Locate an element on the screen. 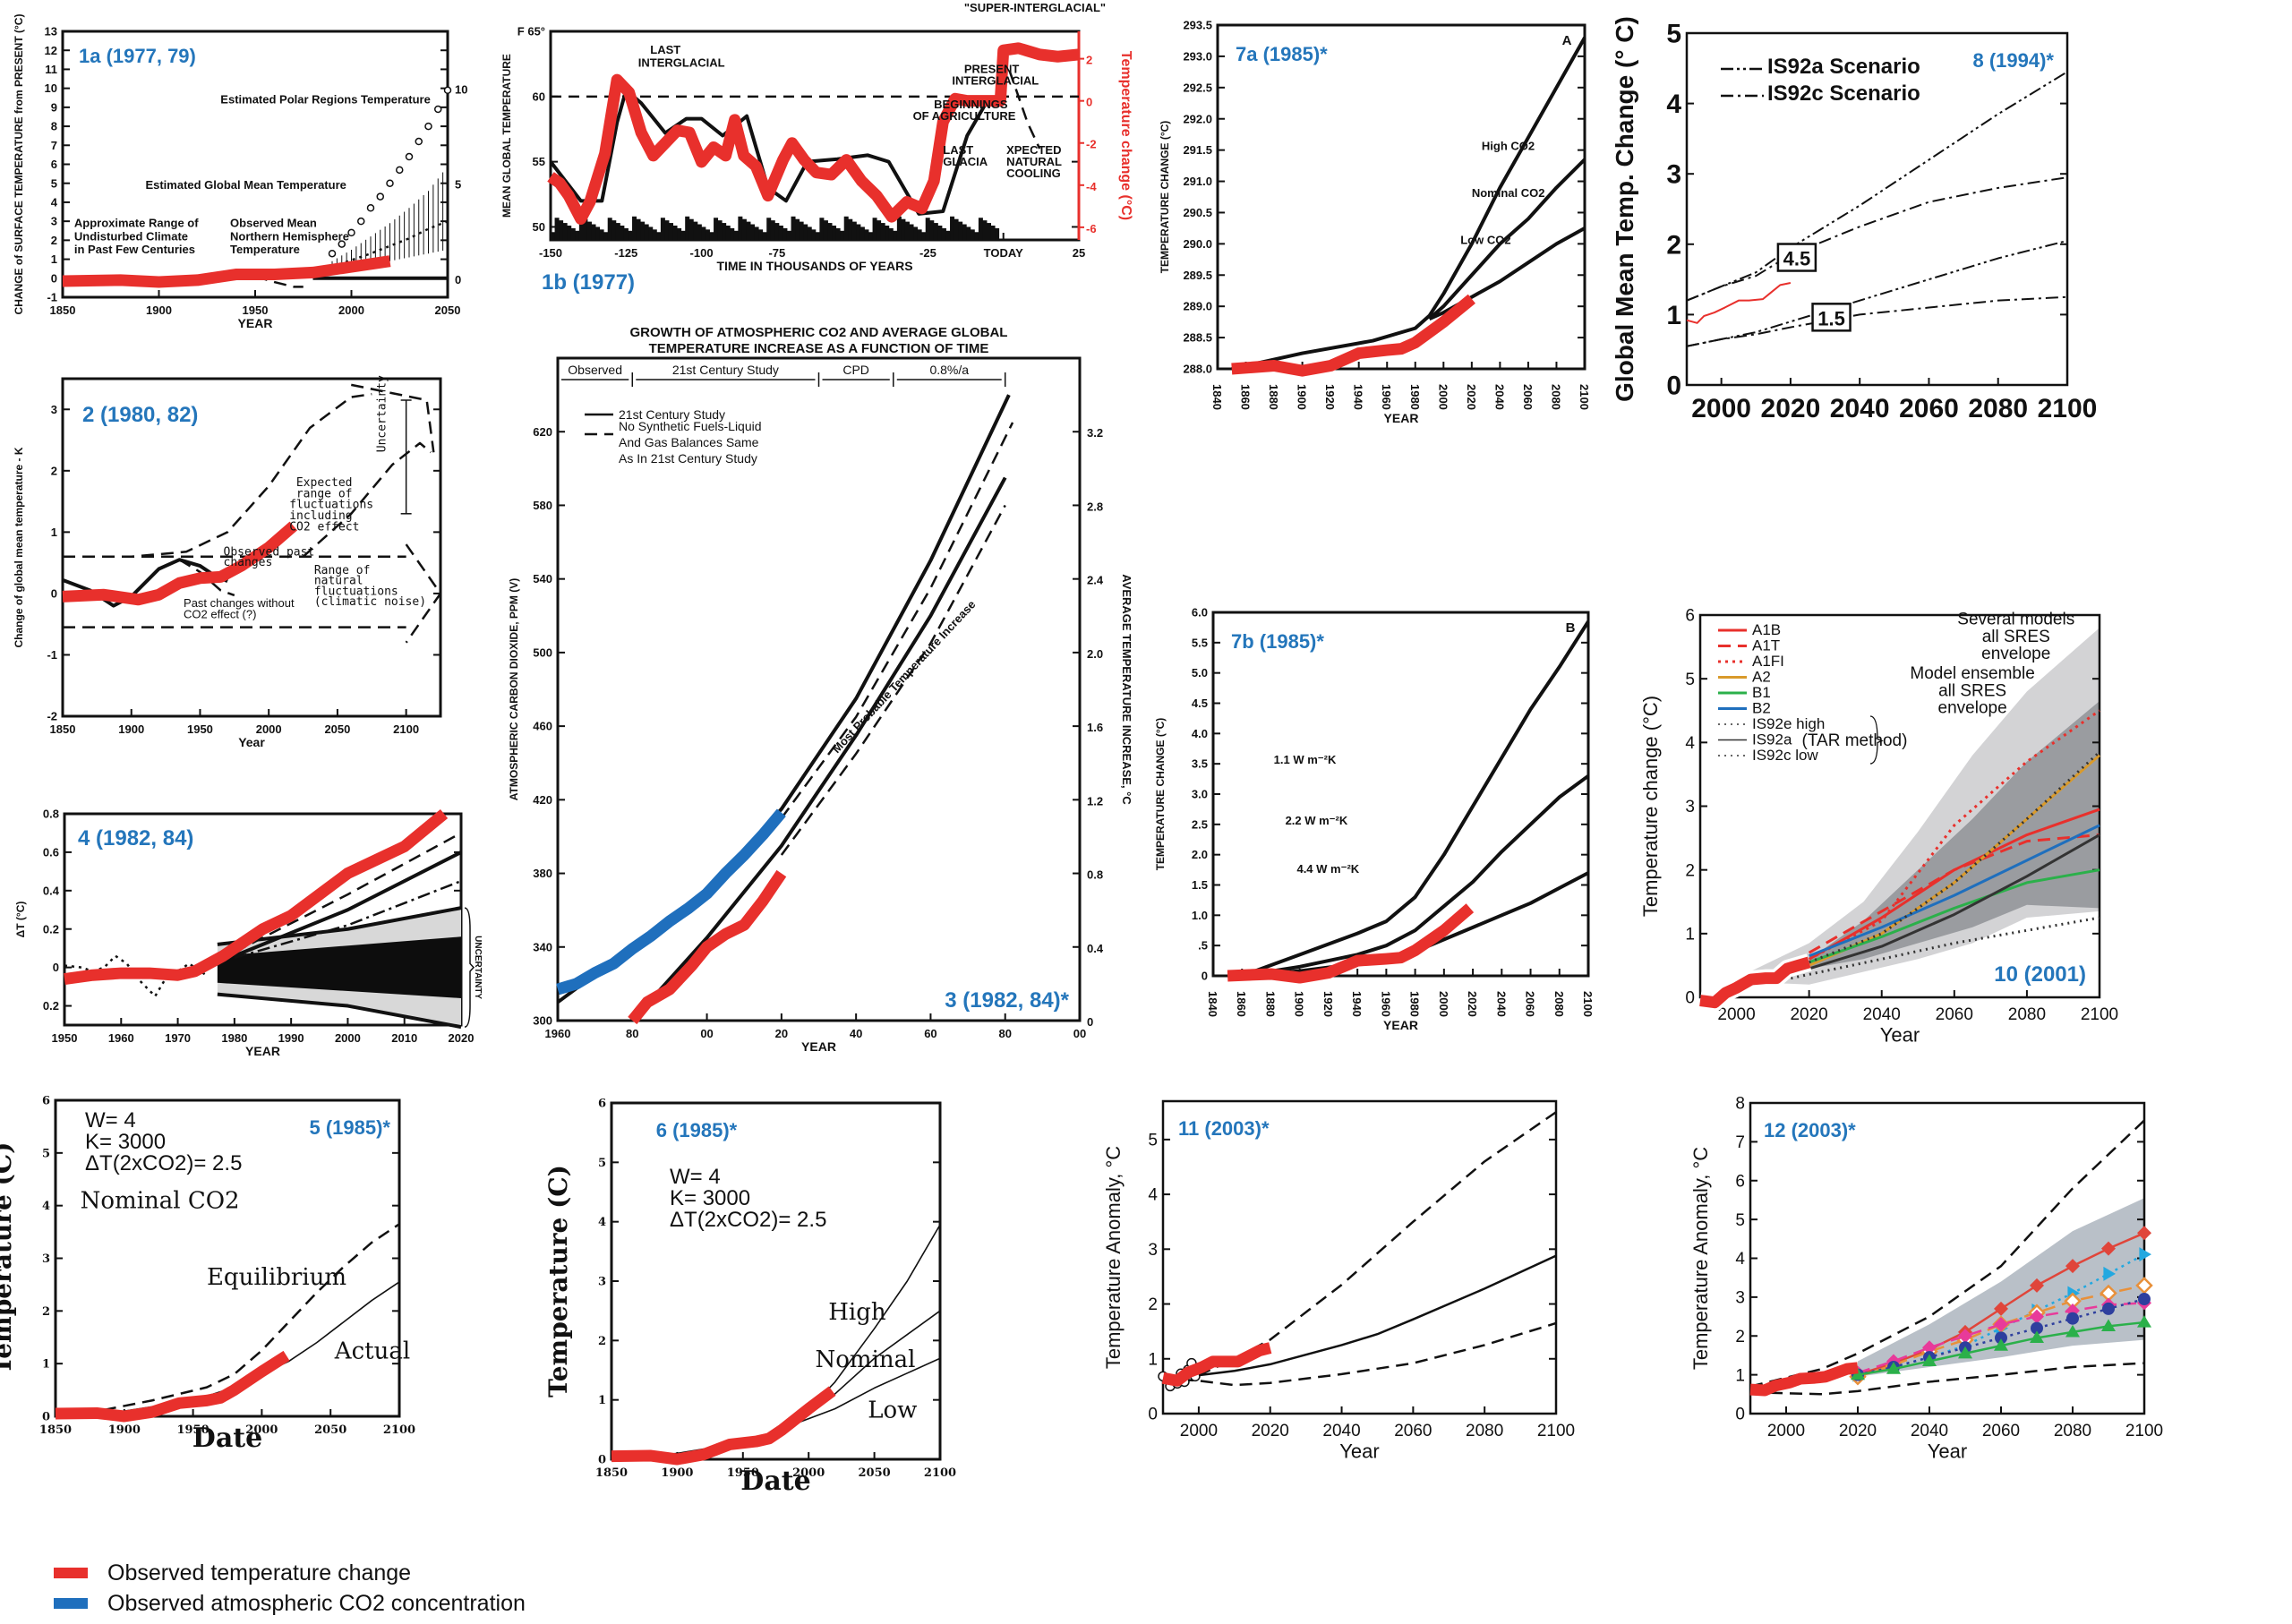  panel-label-5: 5 (1985)* is located at coordinates (349, 1127).